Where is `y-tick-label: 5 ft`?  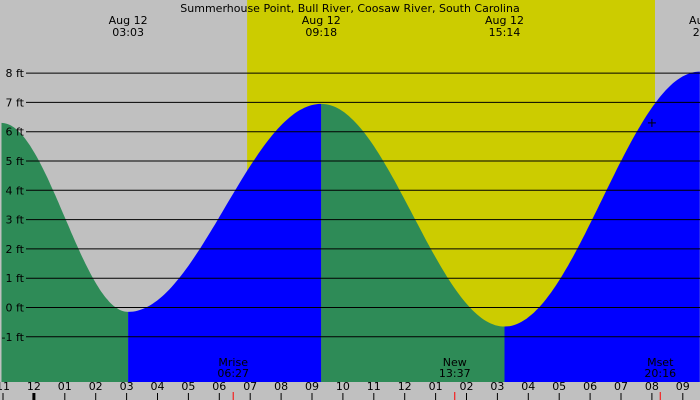 y-tick-label: 5 ft is located at coordinates (15, 161).